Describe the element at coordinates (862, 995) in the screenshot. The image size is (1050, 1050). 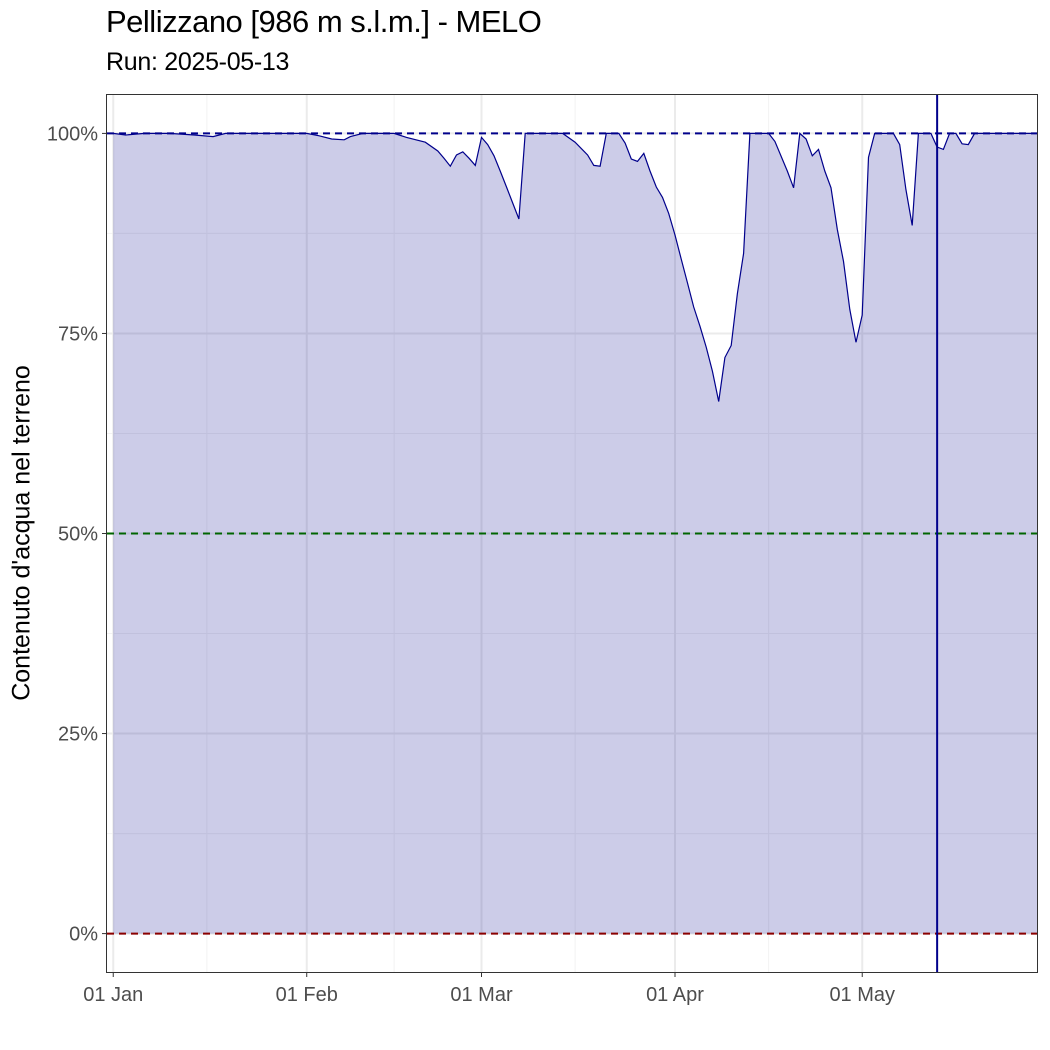
I see `x-tick-label: 01 May` at that location.